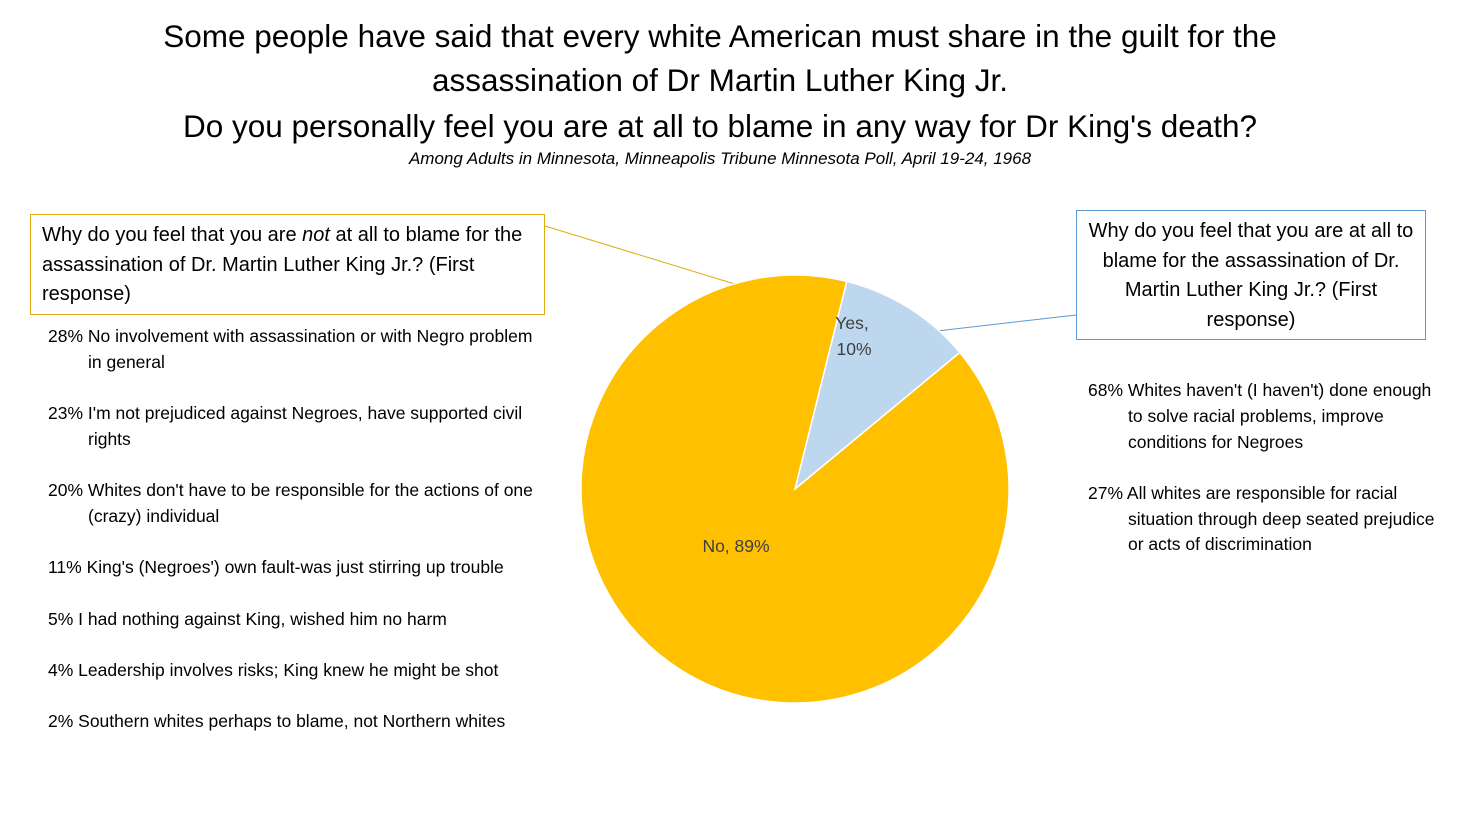 This screenshot has height=823, width=1465. I want to click on callout-no-emphasis: not, so click(316, 235).